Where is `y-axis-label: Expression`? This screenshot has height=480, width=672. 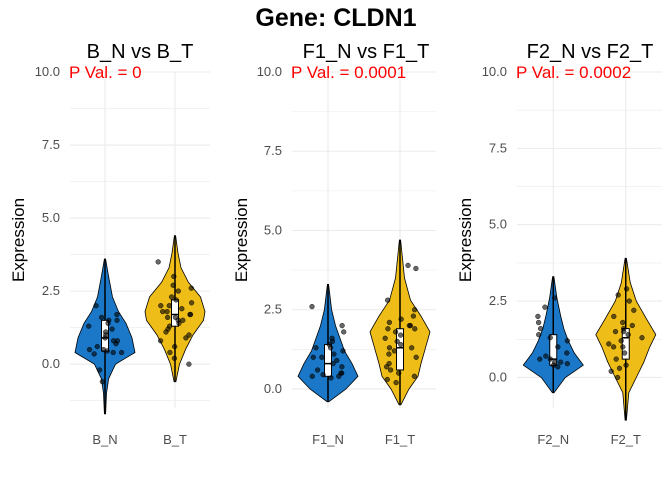
y-axis-label: Expression is located at coordinates (465, 240).